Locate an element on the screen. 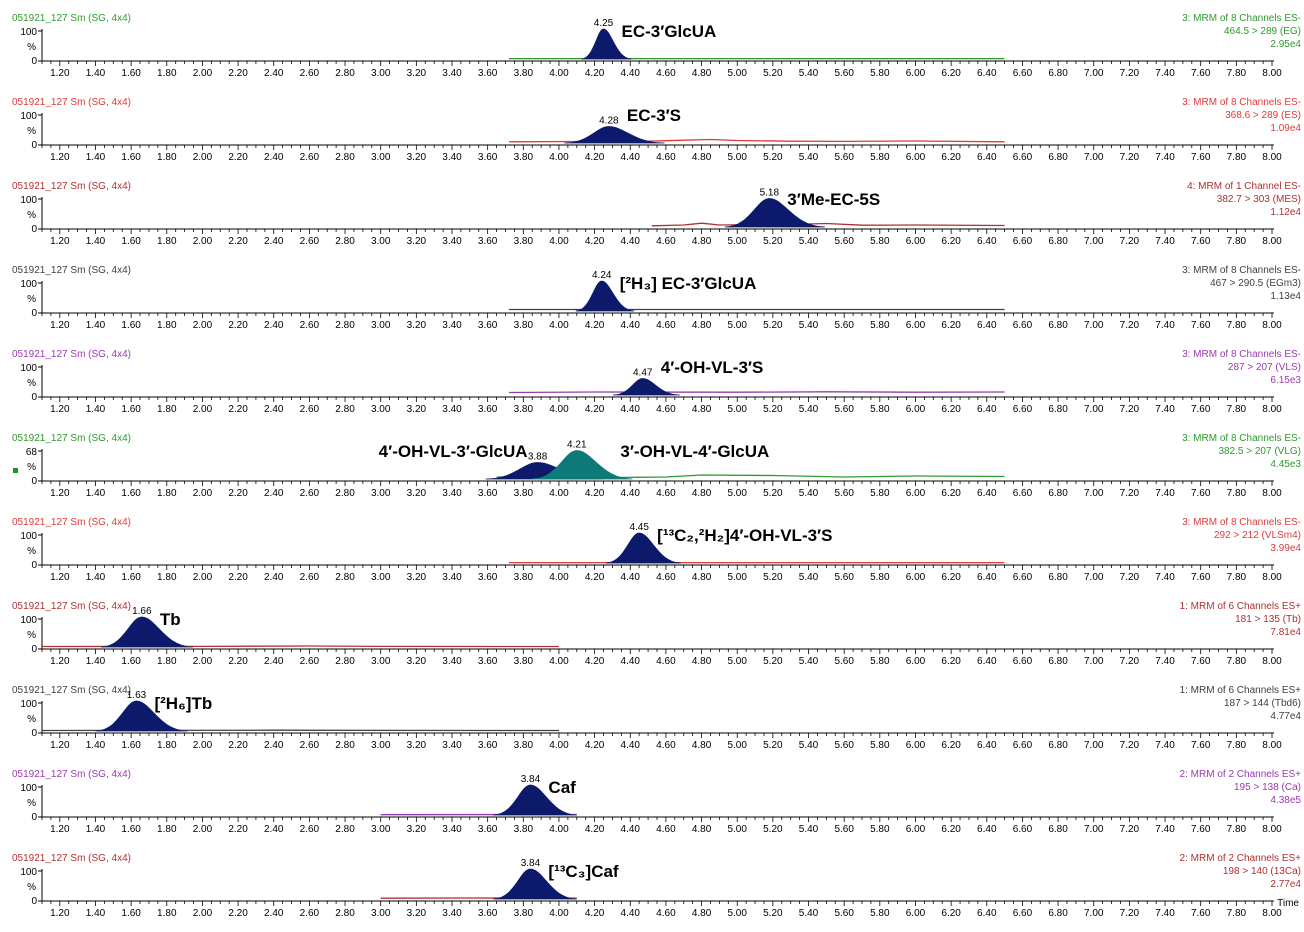  x-tick-label: 7.80 is located at coordinates (1237, 661).